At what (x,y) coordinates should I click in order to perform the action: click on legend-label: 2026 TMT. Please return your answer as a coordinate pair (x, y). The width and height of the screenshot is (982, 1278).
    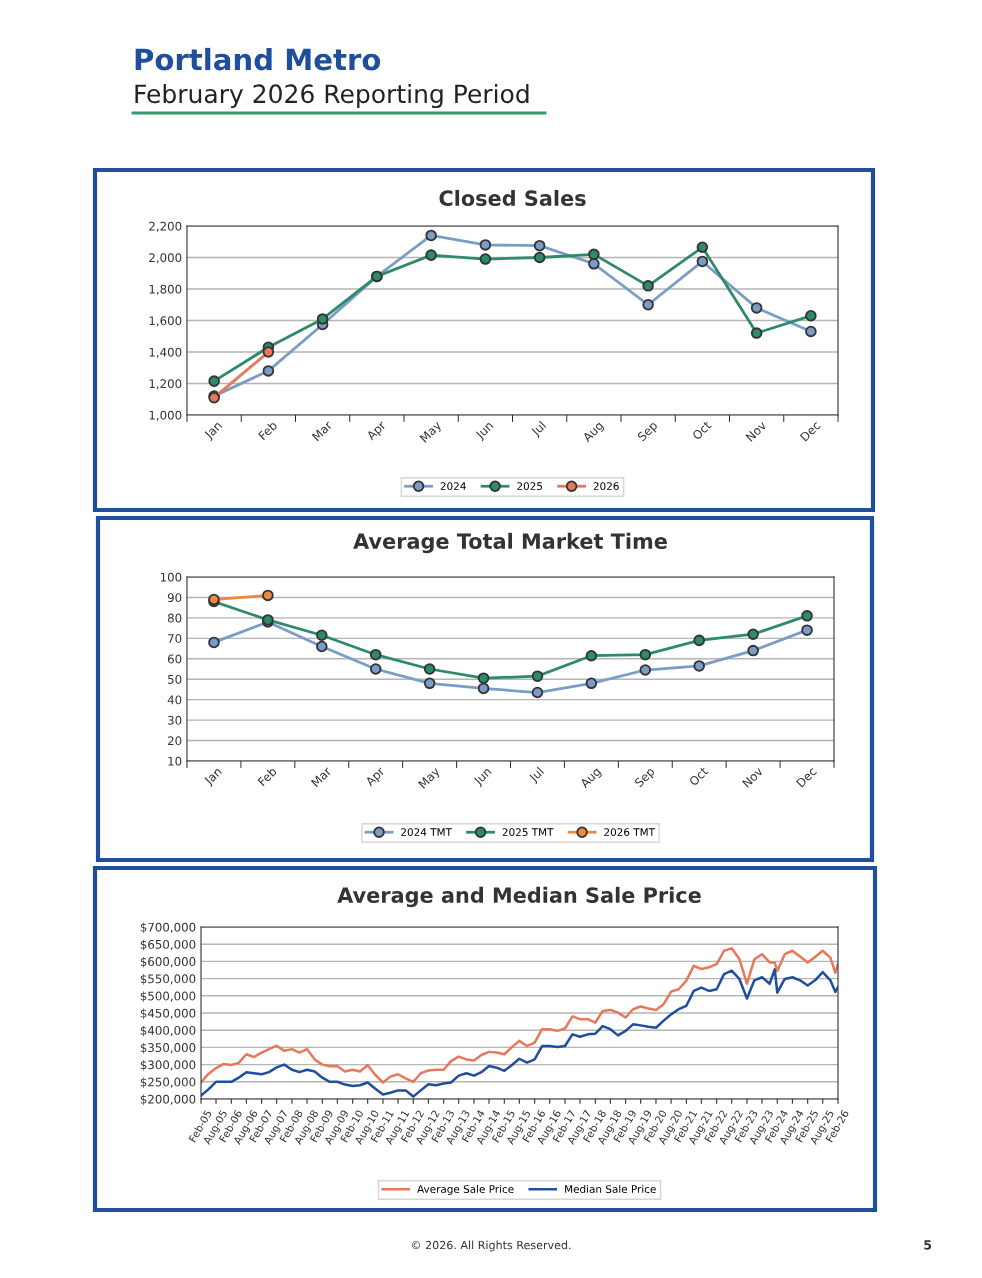
    Looking at the image, I should click on (630, 832).